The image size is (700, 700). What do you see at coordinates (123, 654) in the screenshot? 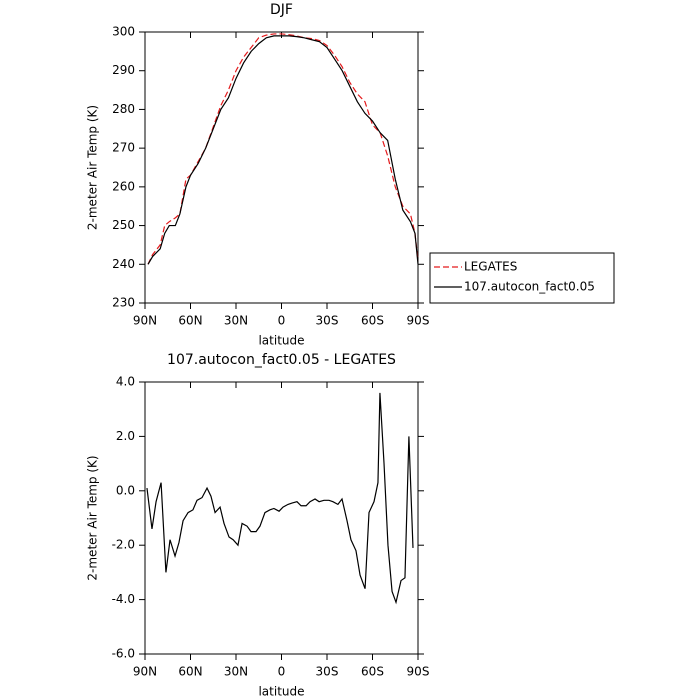
I see `y-tick-label: -6.0` at bounding box center [123, 654].